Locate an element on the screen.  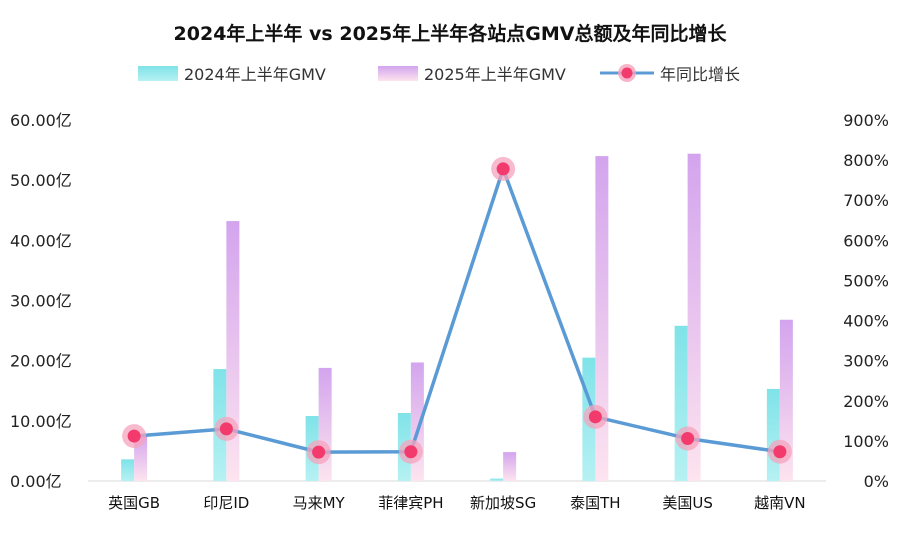
y-right-tick-label: 800% is located at coordinates (866, 160).